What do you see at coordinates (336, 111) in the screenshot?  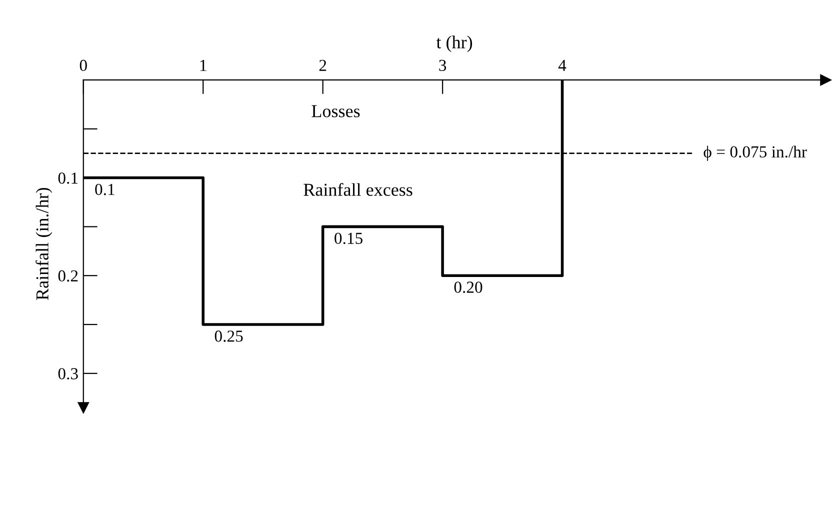 I see `annotation: Losses` at bounding box center [336, 111].